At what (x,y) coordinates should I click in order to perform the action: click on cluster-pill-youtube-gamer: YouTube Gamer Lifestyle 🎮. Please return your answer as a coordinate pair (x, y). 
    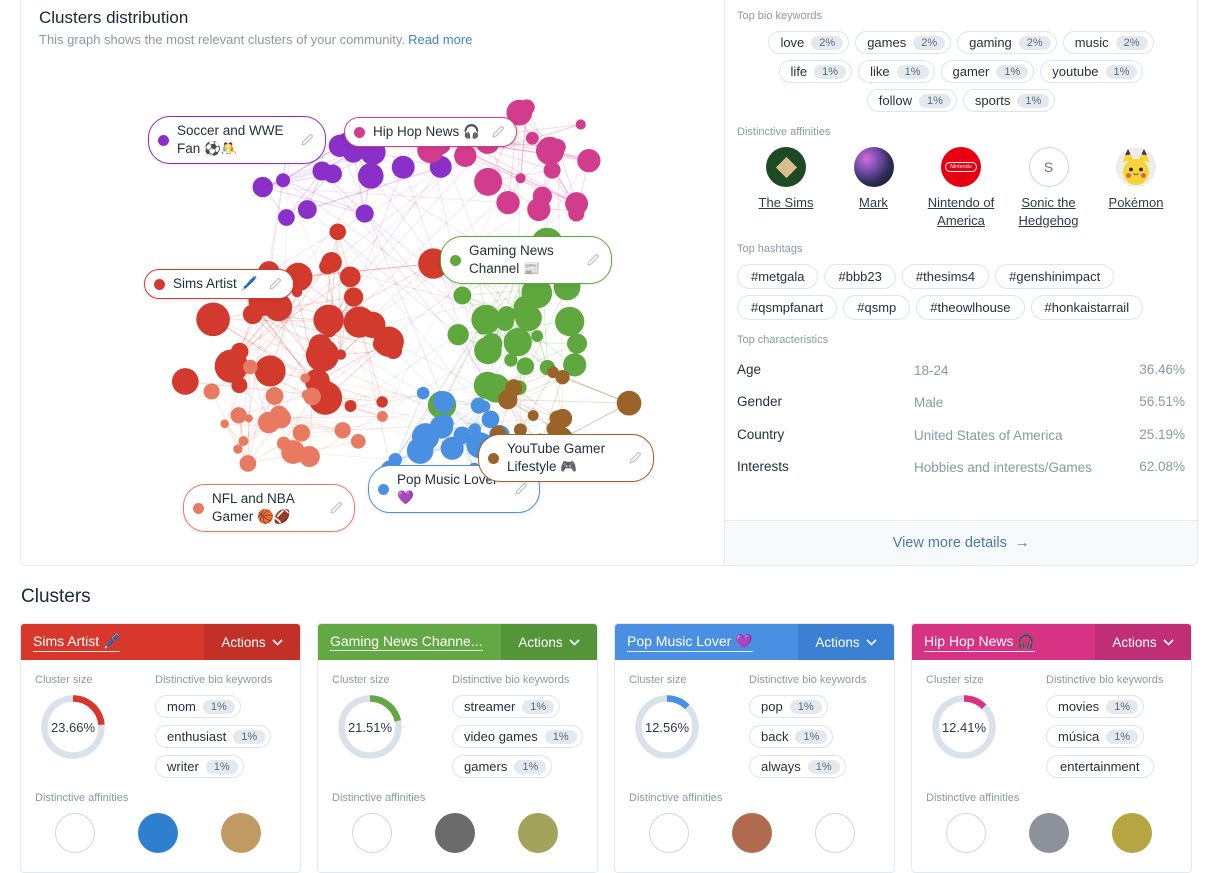
    Looking at the image, I should click on (566, 458).